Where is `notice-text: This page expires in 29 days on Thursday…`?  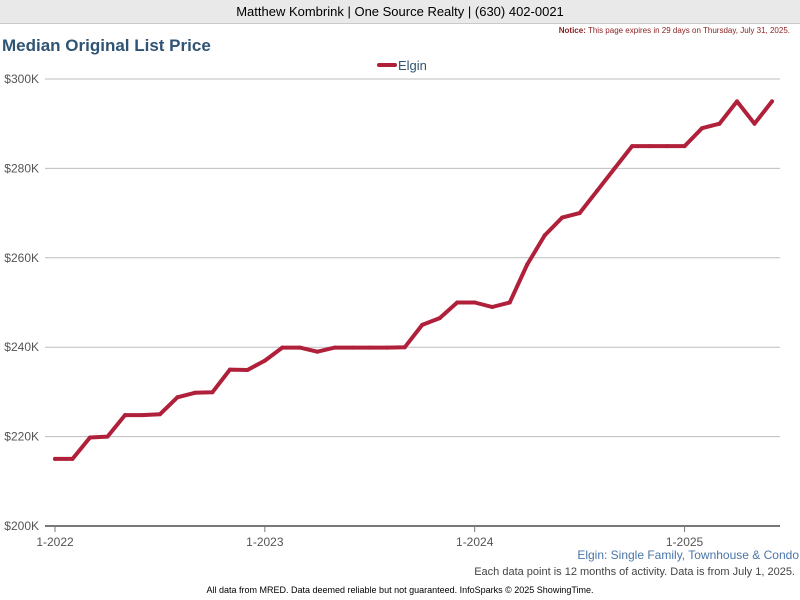 notice-text: This page expires in 29 days on Thursday… is located at coordinates (688, 30).